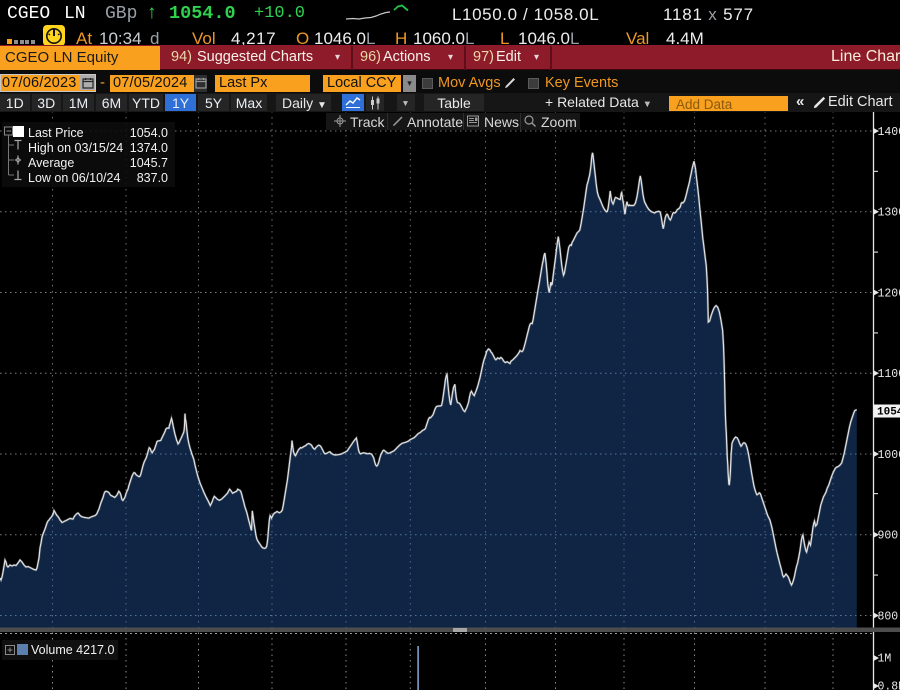 This screenshot has height=690, width=900. I want to click on svg-text: 1300, so click(889, 213).